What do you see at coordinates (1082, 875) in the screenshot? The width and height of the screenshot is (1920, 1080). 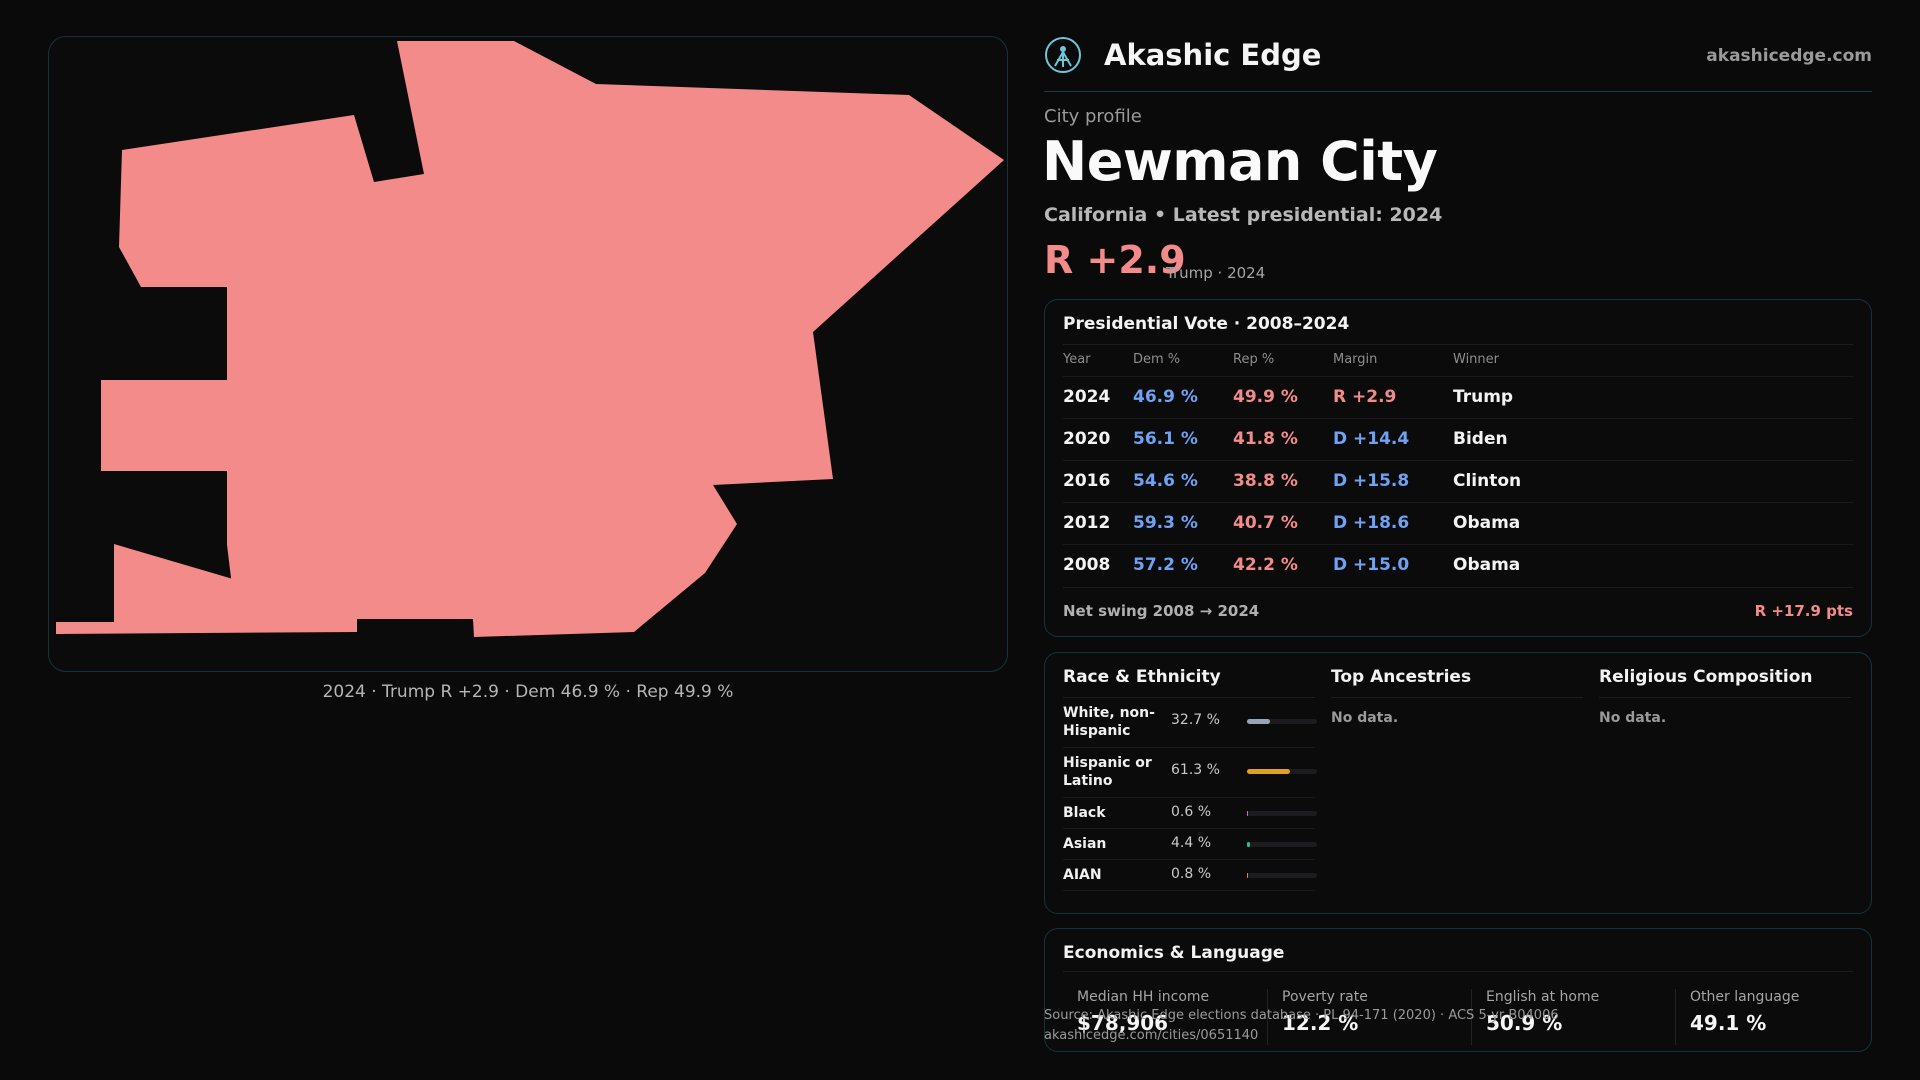 I see `race-name: AIAN` at bounding box center [1082, 875].